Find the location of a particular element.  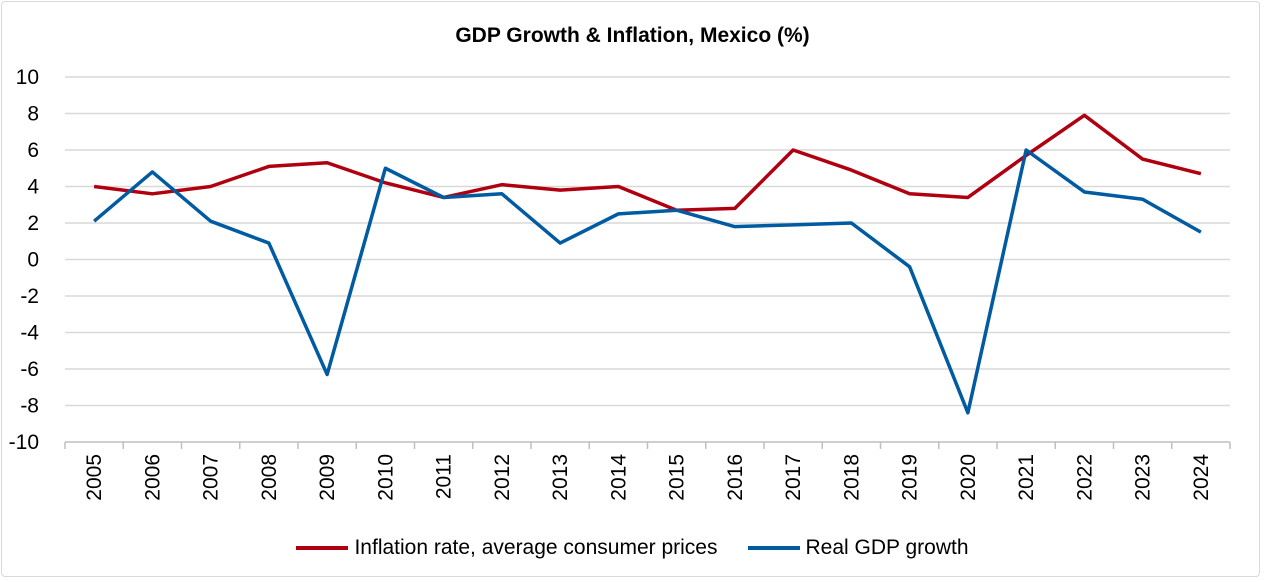

x-tick-label: 2017 is located at coordinates (793, 477).